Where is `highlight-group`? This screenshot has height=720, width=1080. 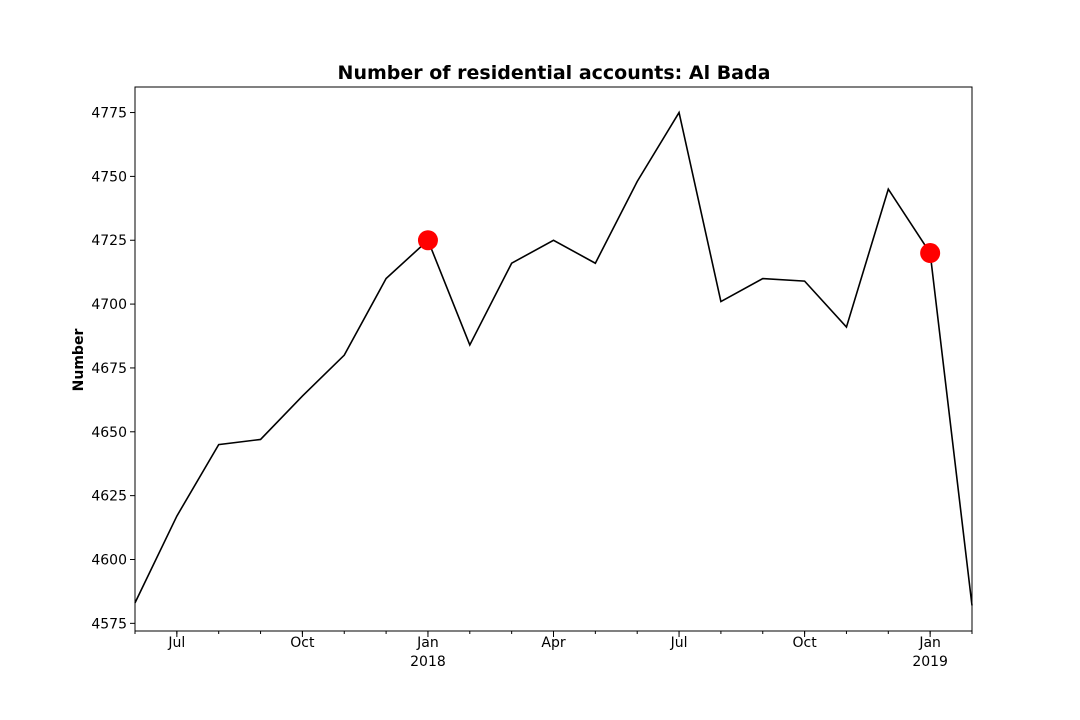
highlight-group is located at coordinates (679, 247).